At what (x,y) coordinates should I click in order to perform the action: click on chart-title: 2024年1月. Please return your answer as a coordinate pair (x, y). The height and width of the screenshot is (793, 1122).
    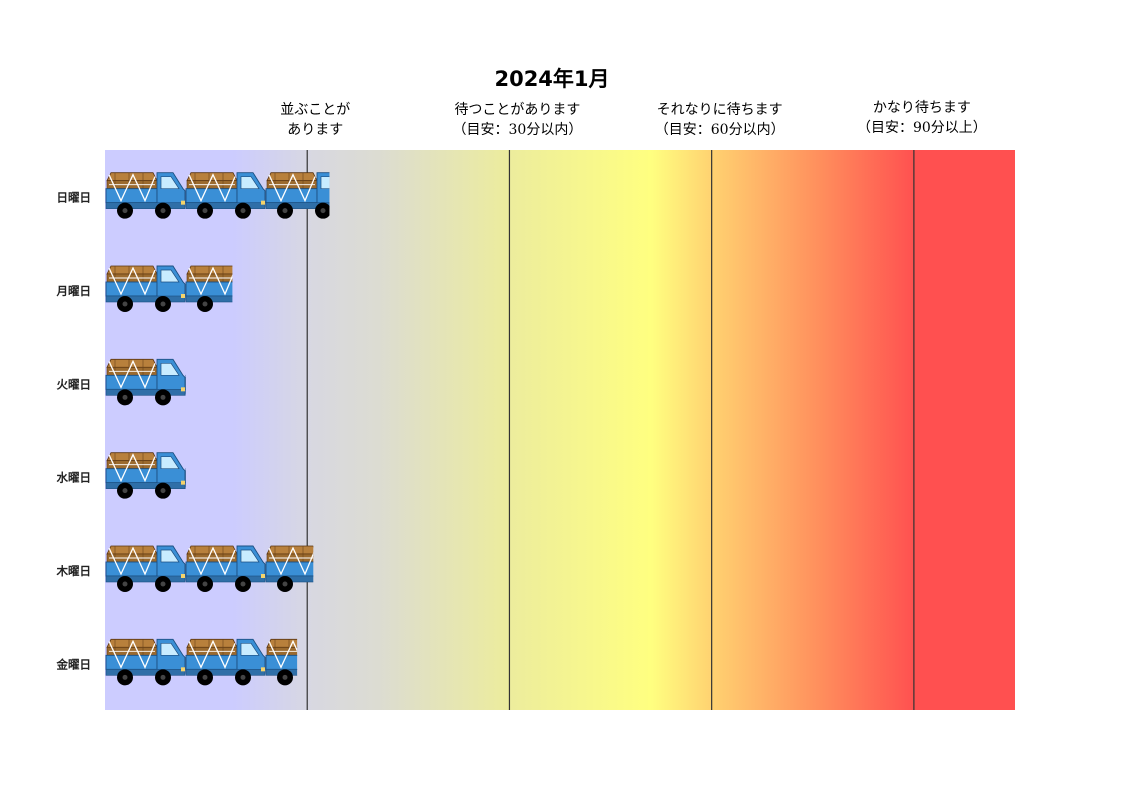
    Looking at the image, I should click on (551, 79).